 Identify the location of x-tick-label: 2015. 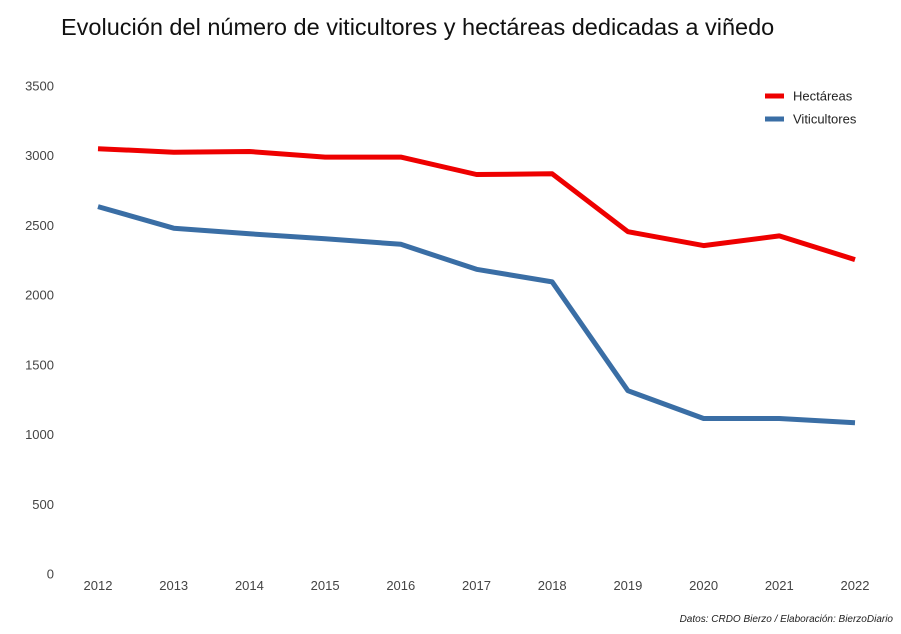
(325, 585).